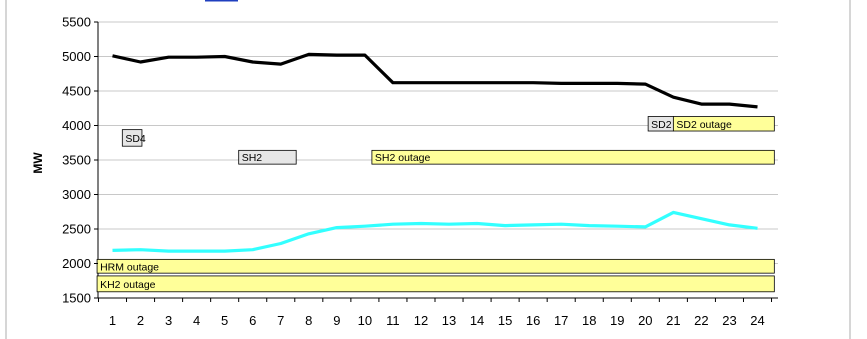 This screenshot has height=339, width=867. Describe the element at coordinates (135, 139) in the screenshot. I see `annotation-label: SD4` at that location.